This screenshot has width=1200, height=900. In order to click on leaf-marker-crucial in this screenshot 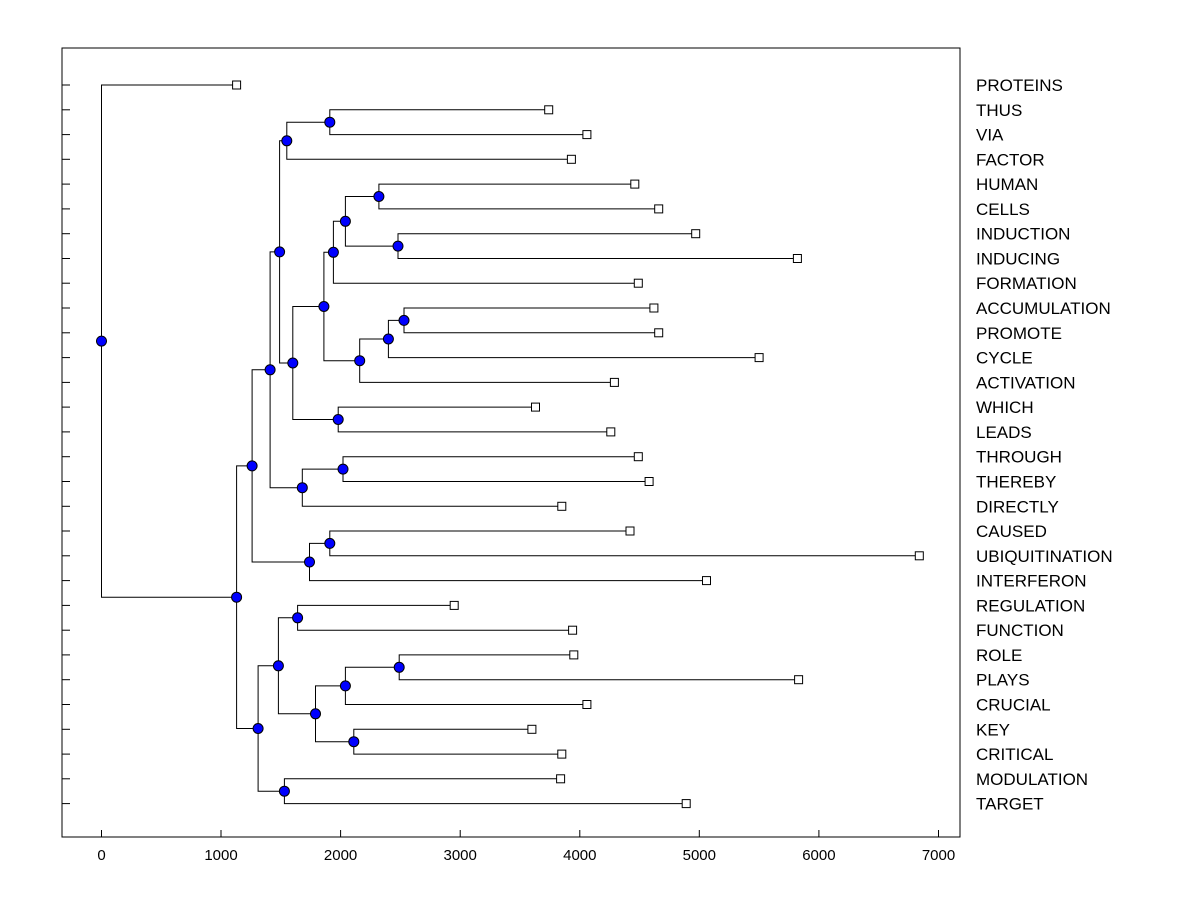, I will do `click(587, 704)`.